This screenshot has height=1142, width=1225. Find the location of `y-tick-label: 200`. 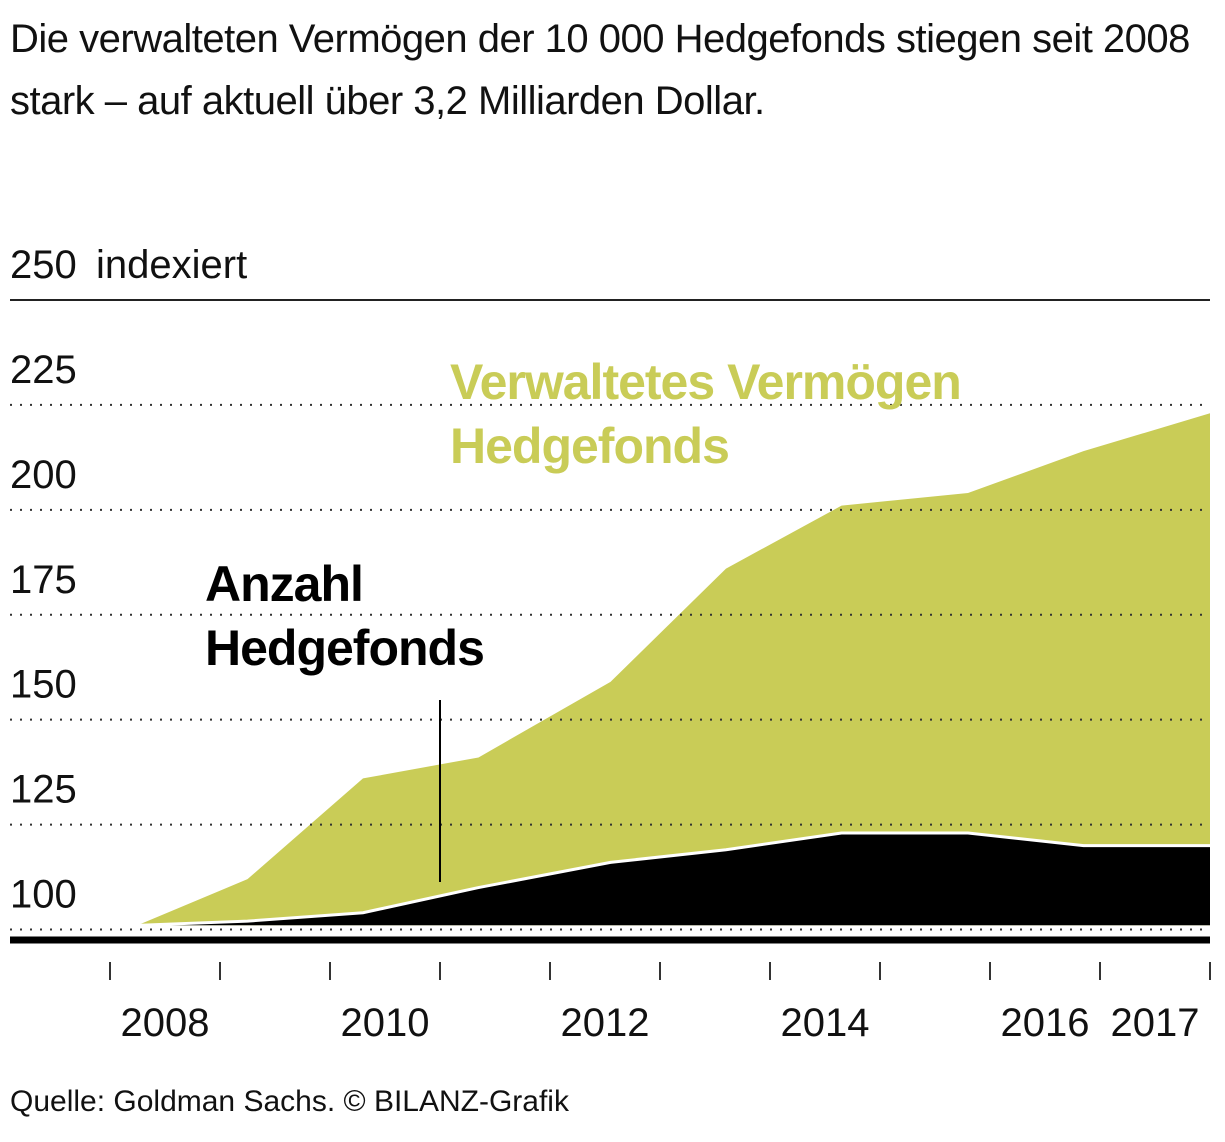

y-tick-label: 200 is located at coordinates (43, 475).